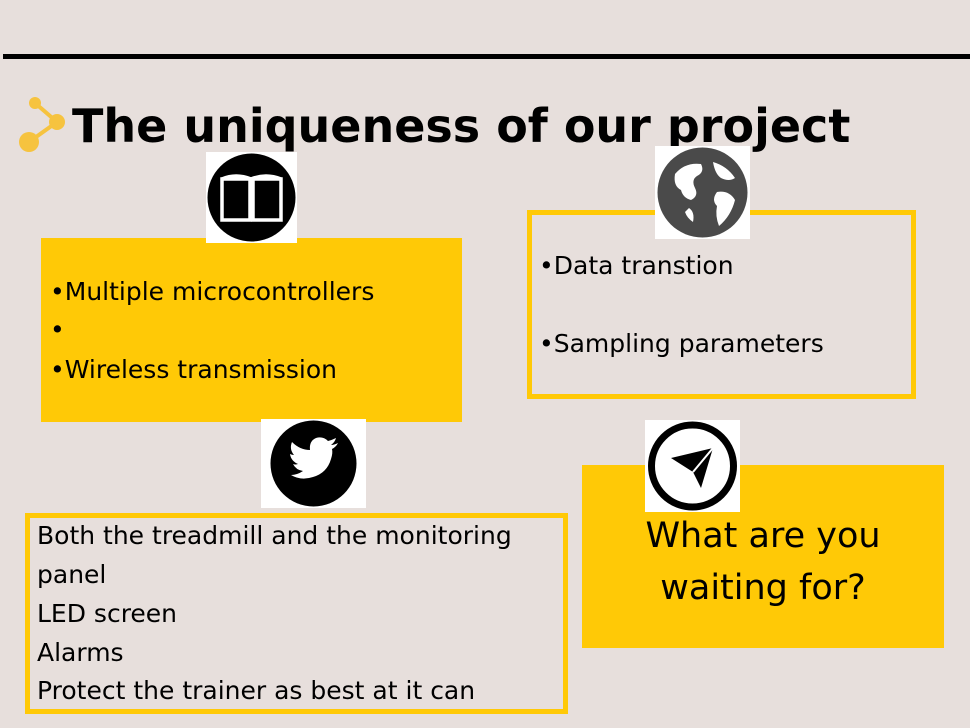  I want to click on list-item: panel, so click(72, 574).